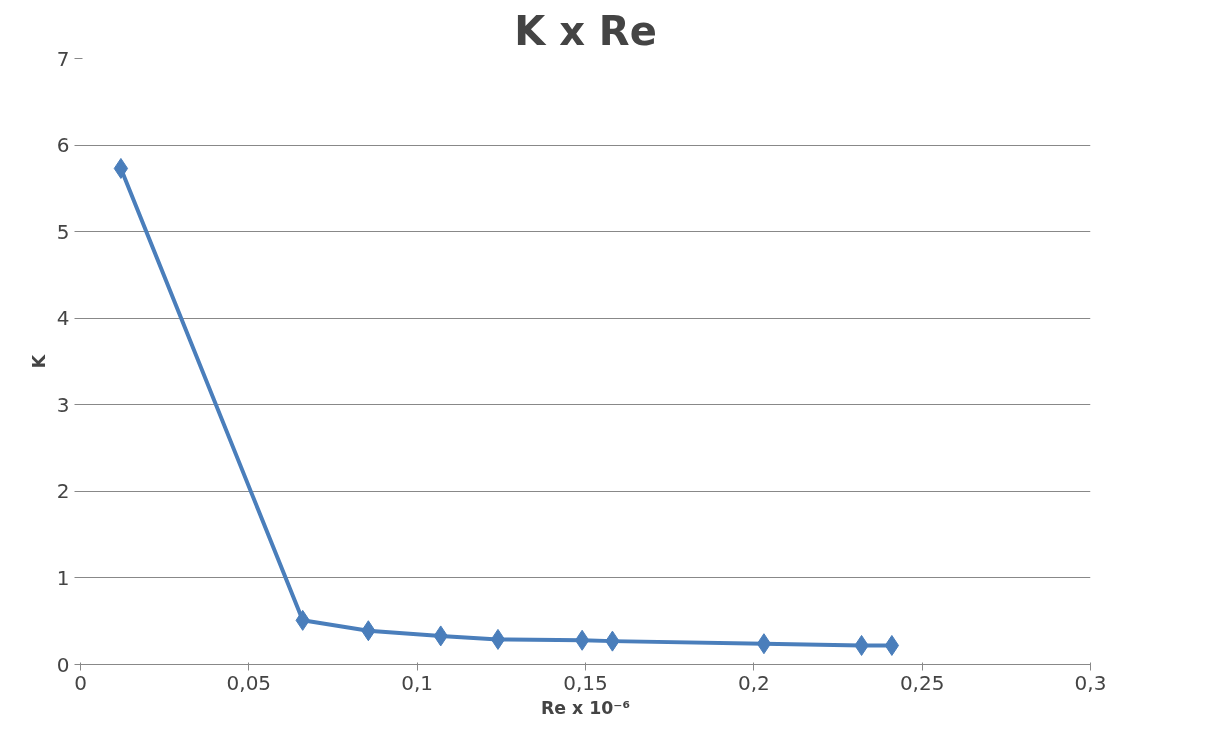 This screenshot has height=756, width=1218. I want to click on x-axis-title: Re x 10⁻⁶, so click(585, 707).